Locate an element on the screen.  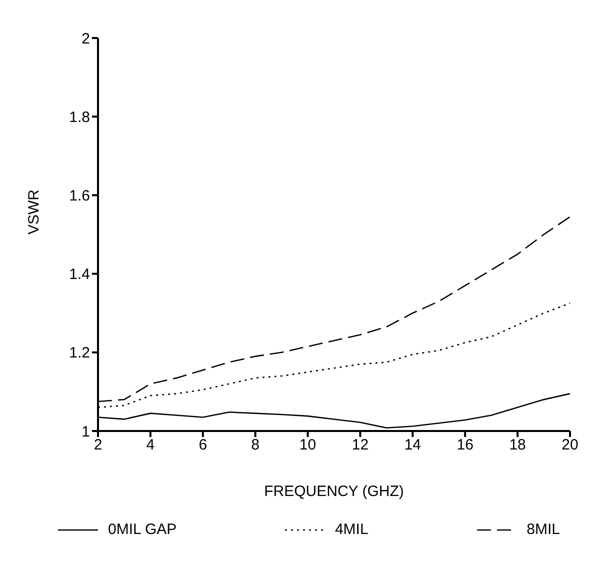
x-tick-label: 6 is located at coordinates (203, 445).